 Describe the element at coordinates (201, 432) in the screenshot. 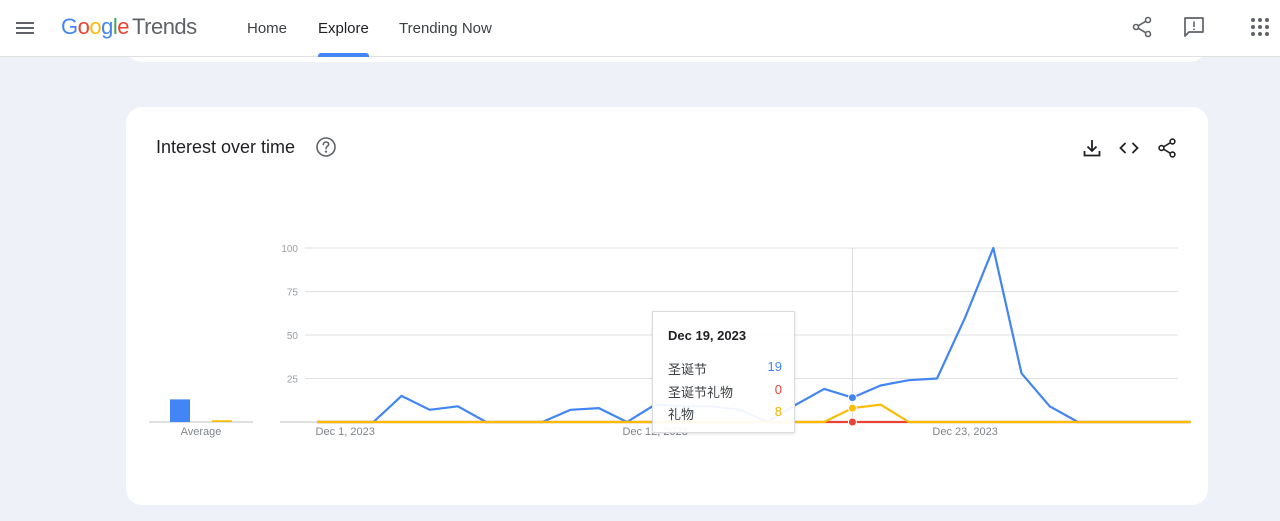

I see `average-label: Average` at that location.